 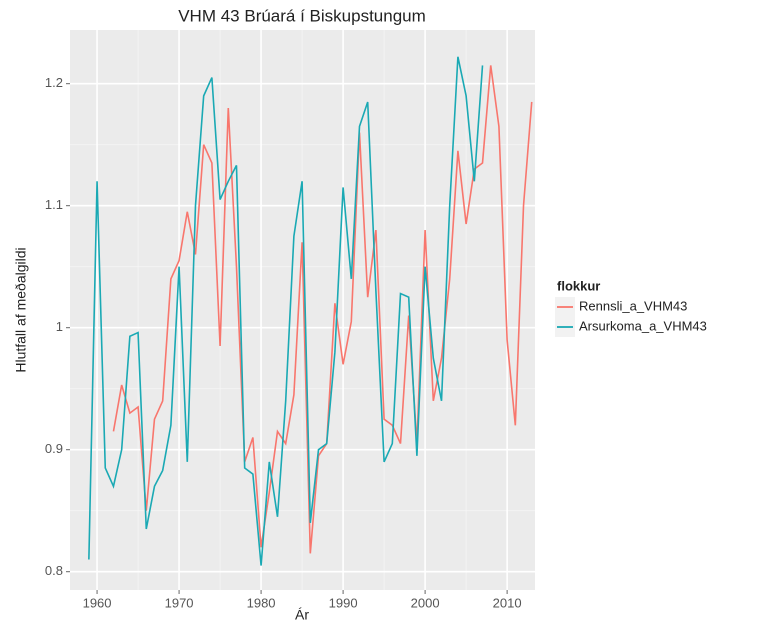 I want to click on x-tick-label: 1980, so click(x=261, y=602).